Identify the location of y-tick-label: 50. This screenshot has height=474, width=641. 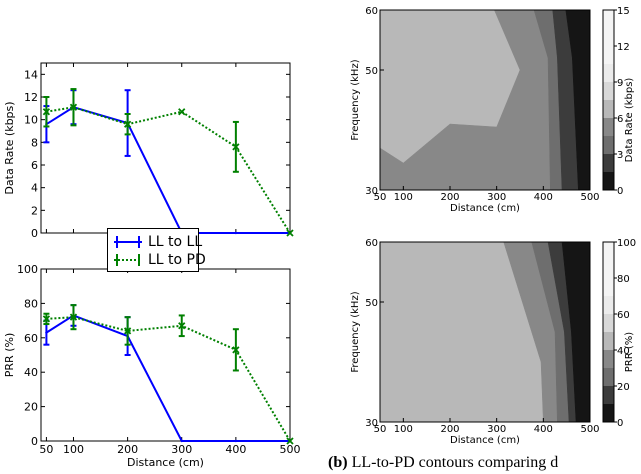
(371, 71).